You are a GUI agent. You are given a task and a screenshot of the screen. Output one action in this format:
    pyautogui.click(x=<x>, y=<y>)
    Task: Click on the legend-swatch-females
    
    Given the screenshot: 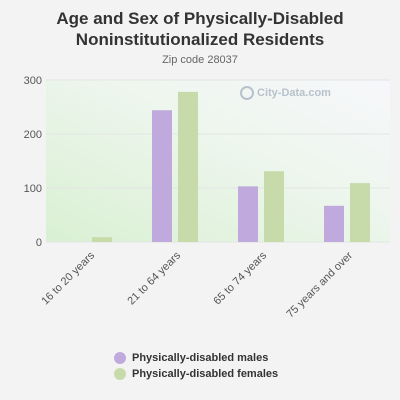 What is the action you would take?
    pyautogui.click(x=120, y=374)
    